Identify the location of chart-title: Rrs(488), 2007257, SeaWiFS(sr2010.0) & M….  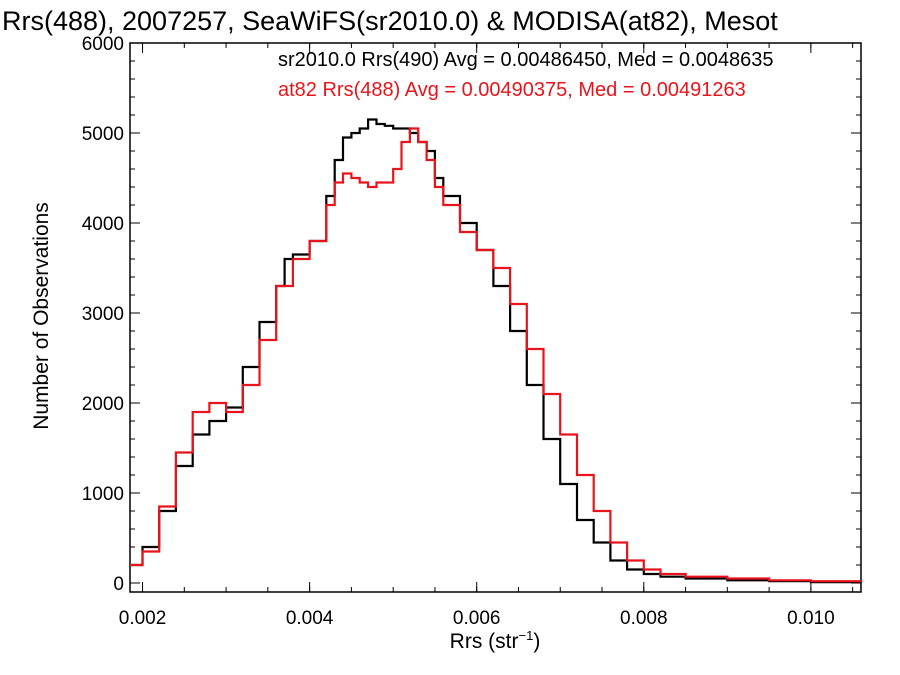
(390, 21).